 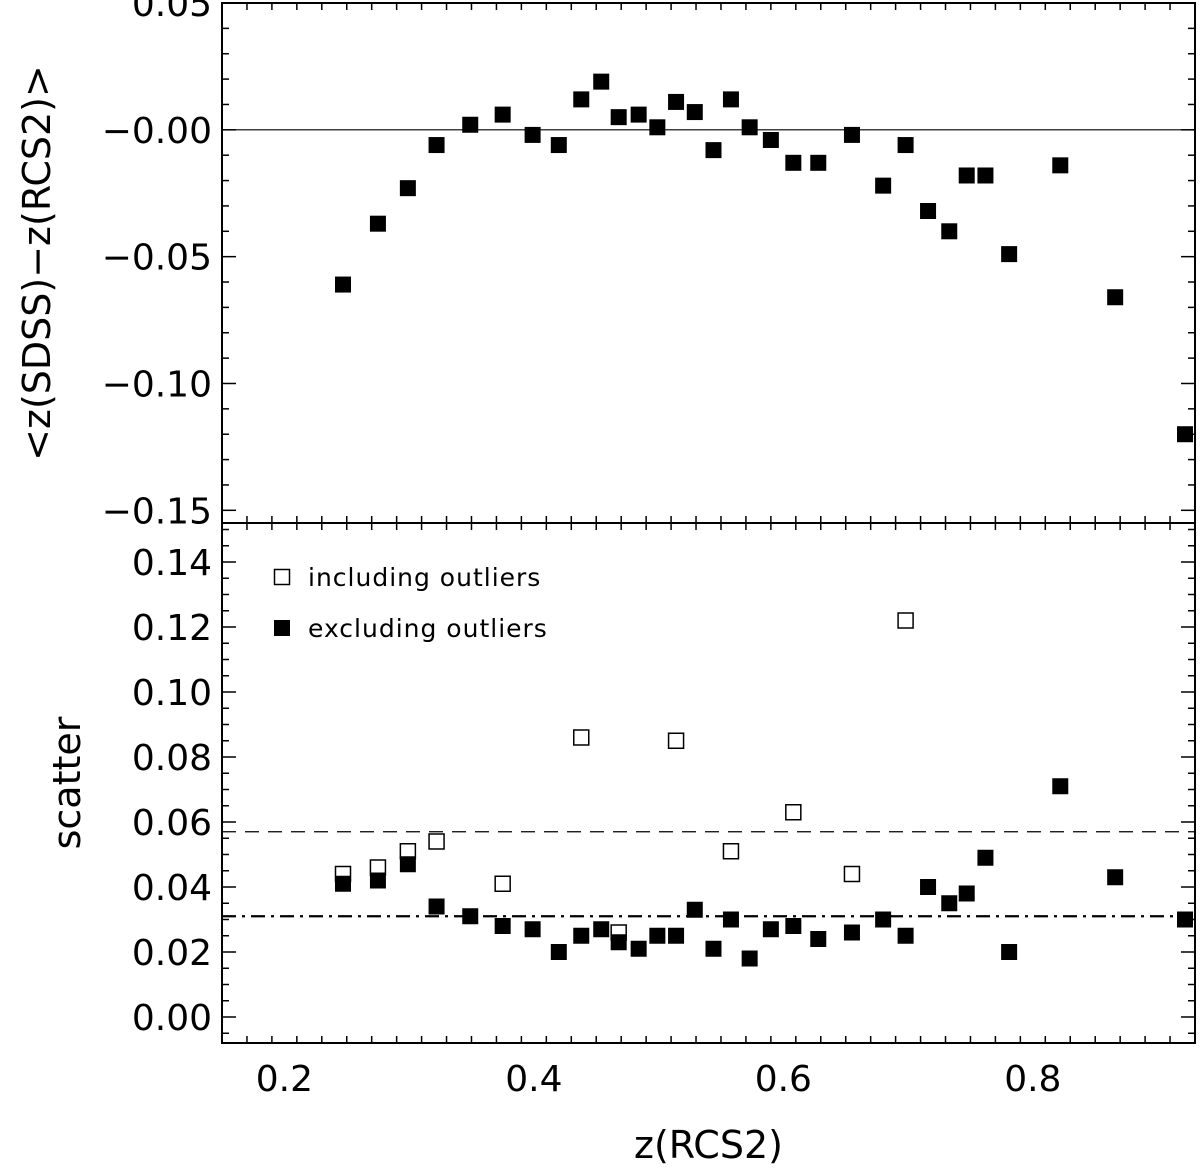 What do you see at coordinates (424, 577) in the screenshot?
I see `legend-label: including outliers` at bounding box center [424, 577].